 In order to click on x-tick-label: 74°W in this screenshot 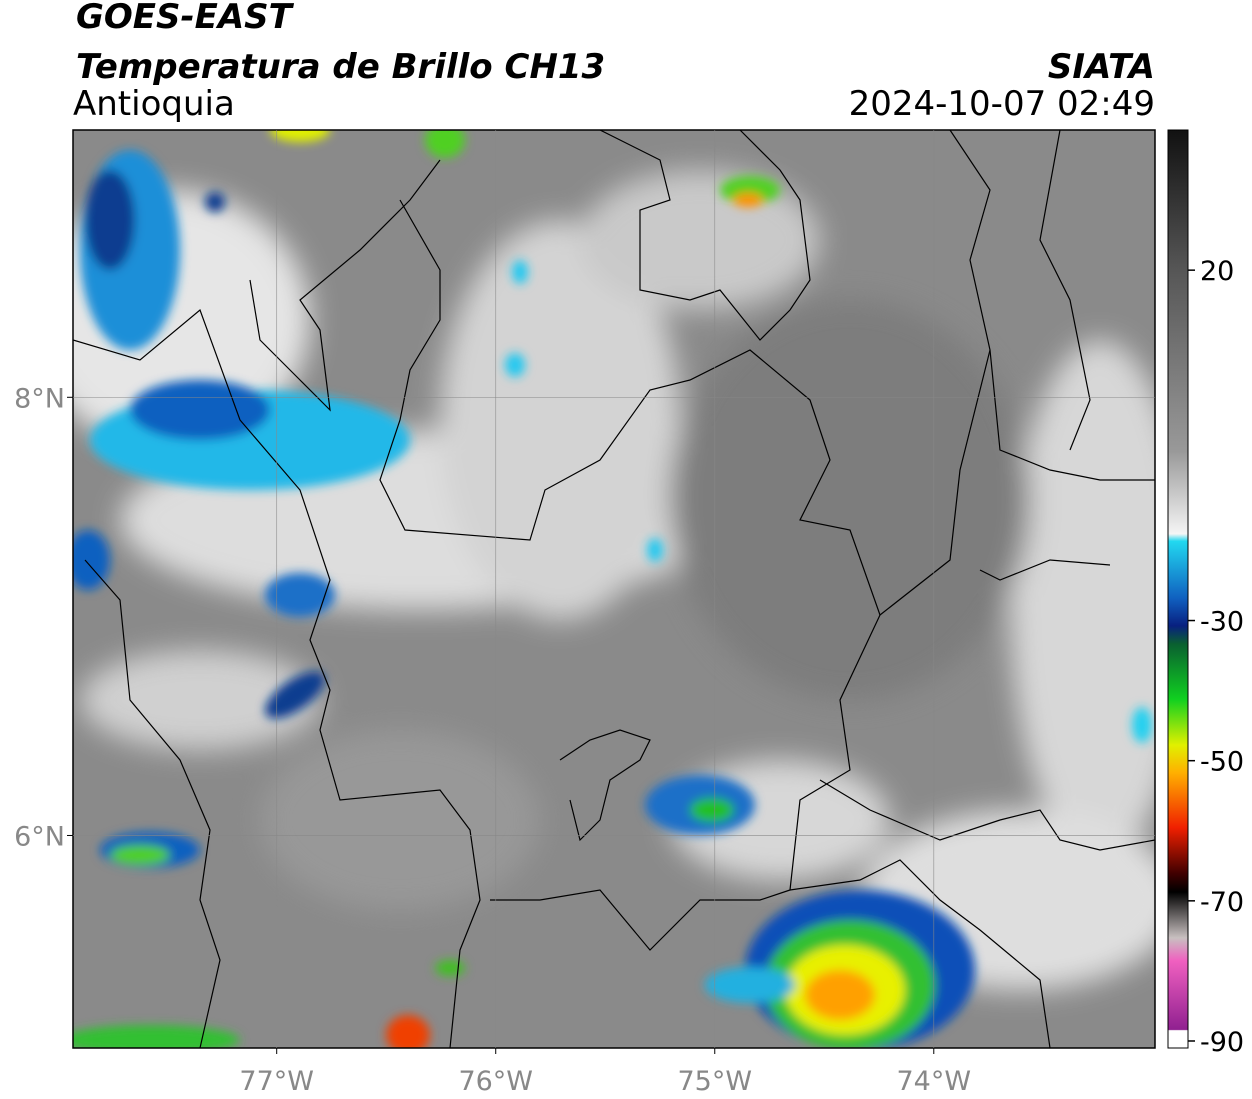, I will do `click(934, 1081)`.